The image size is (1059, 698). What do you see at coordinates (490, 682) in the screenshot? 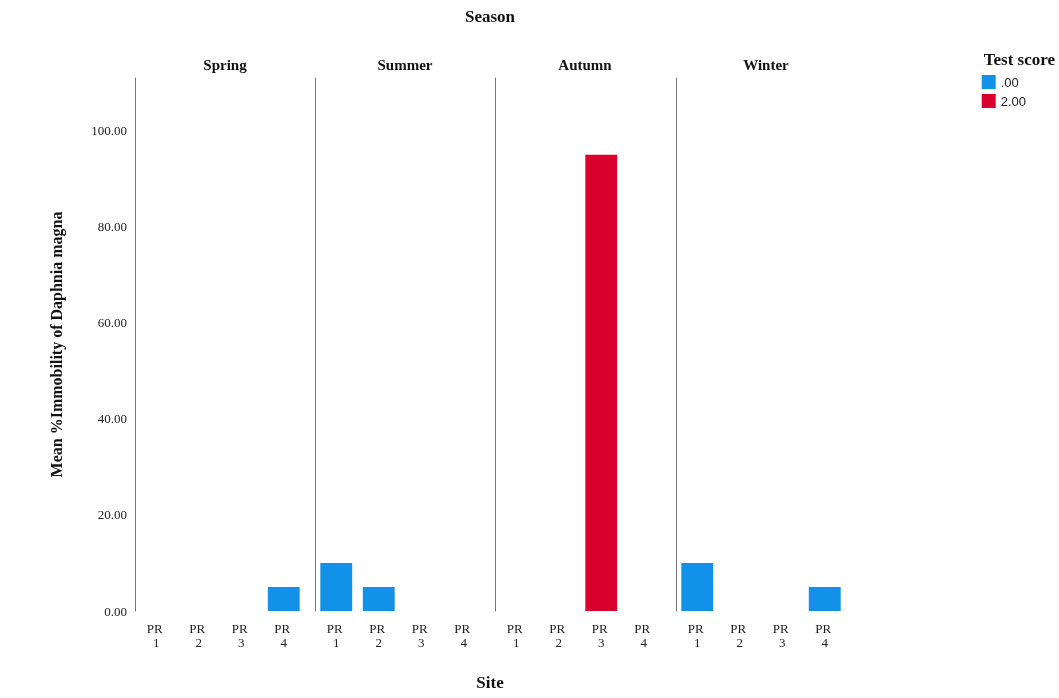
I see `text: Site` at bounding box center [490, 682].